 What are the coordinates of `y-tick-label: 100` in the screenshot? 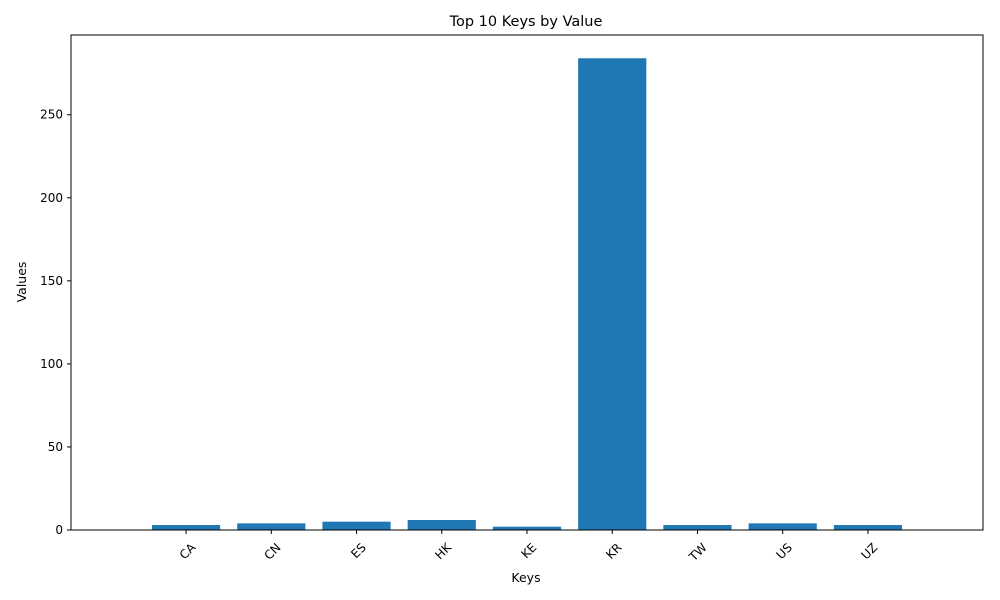 It's located at (51, 364).